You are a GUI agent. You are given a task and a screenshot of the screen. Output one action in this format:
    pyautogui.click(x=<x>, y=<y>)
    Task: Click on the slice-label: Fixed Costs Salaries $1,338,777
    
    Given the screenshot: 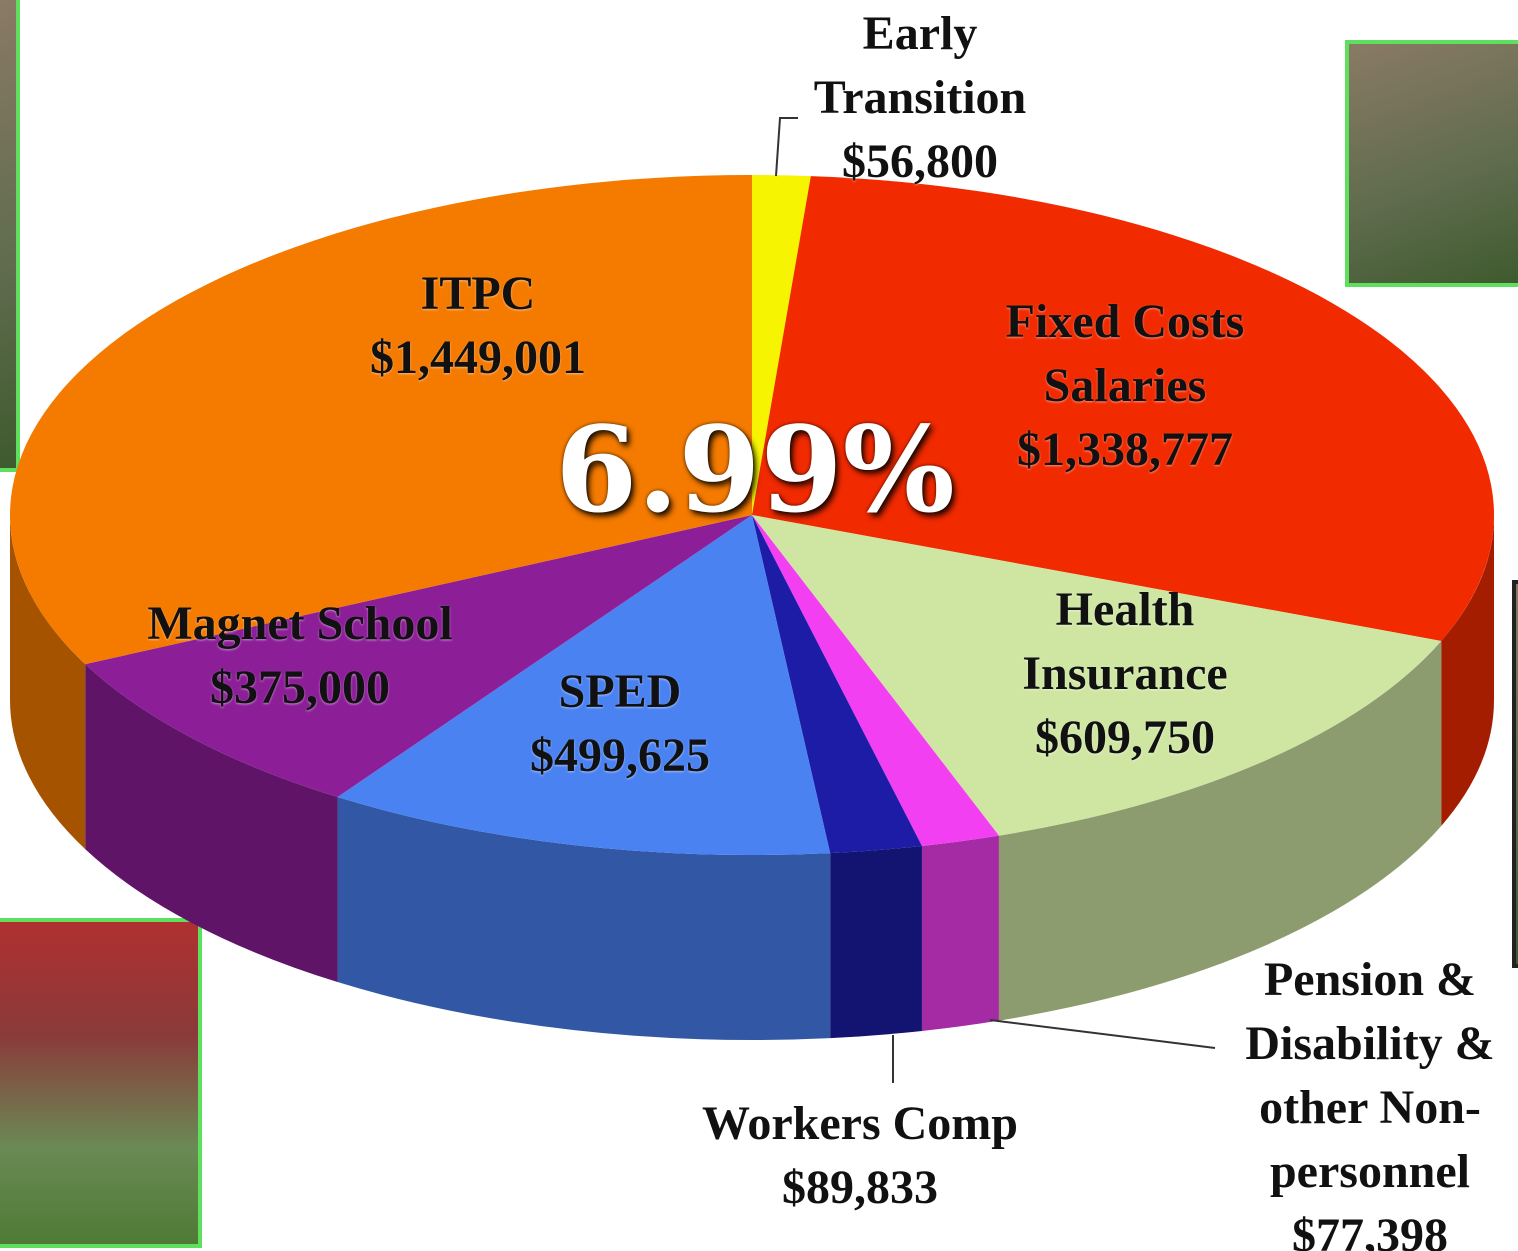 What is the action you would take?
    pyautogui.click(x=1125, y=386)
    